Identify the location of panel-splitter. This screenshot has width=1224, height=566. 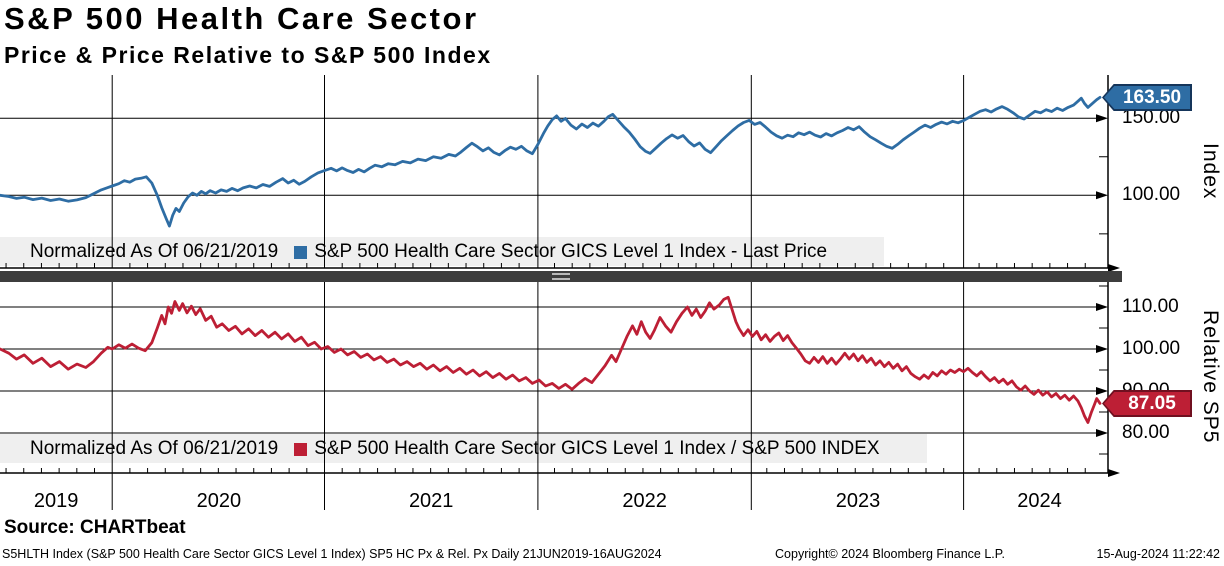
(561, 276).